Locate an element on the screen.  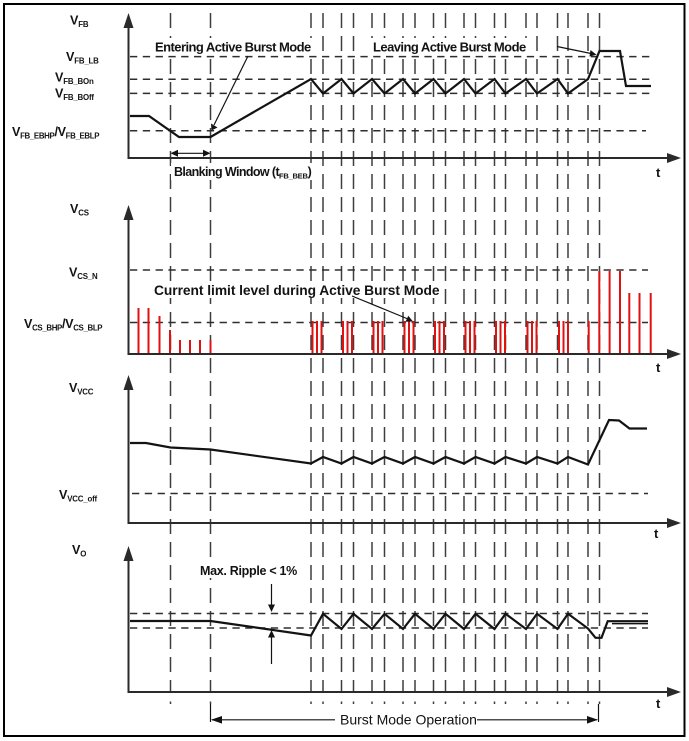
svg-text: Blanking Window (tFB_BEB) is located at coordinates (243, 173).